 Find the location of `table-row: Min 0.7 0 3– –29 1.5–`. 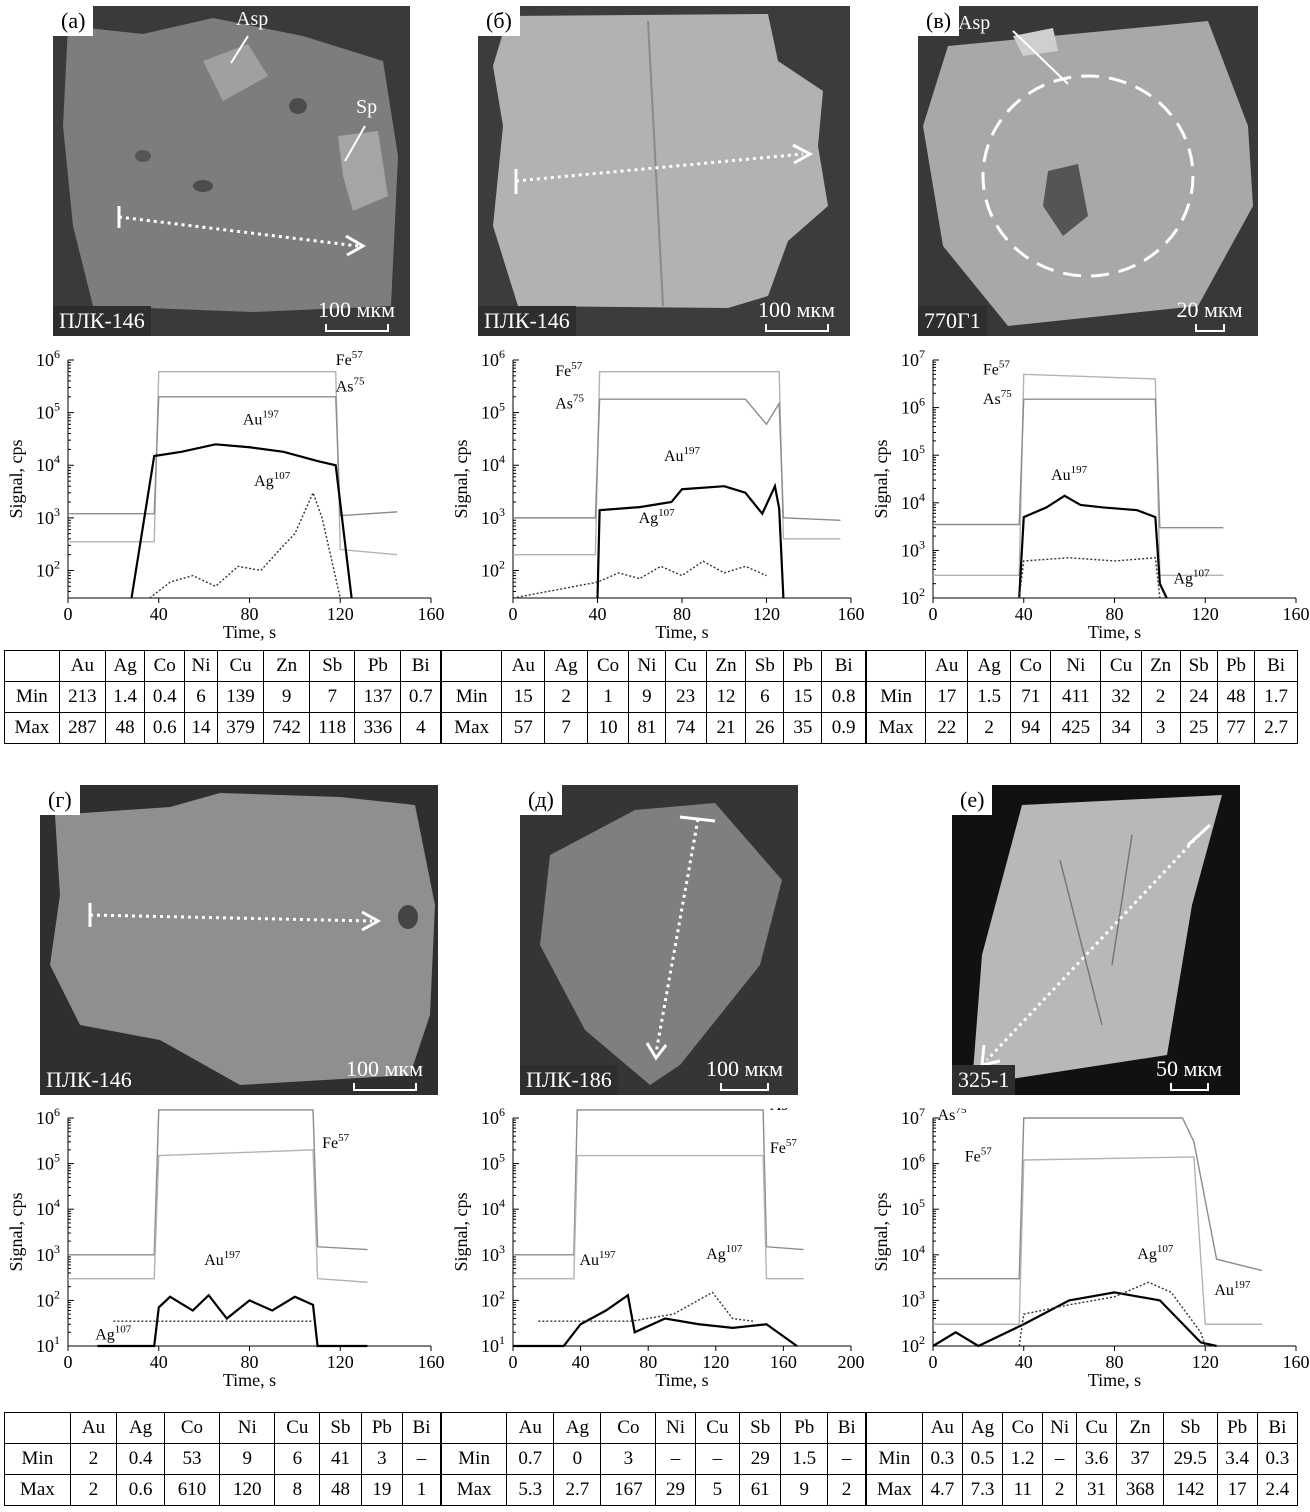

table-row: Min 0.7 0 3– –29 1.5– is located at coordinates (653, 1459).